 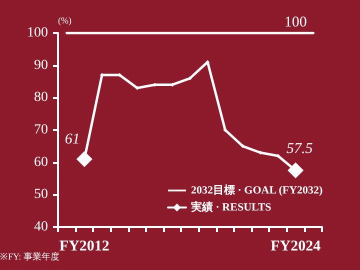 What do you see at coordinates (300, 148) in the screenshot?
I see `data-label: 57.5` at bounding box center [300, 148].